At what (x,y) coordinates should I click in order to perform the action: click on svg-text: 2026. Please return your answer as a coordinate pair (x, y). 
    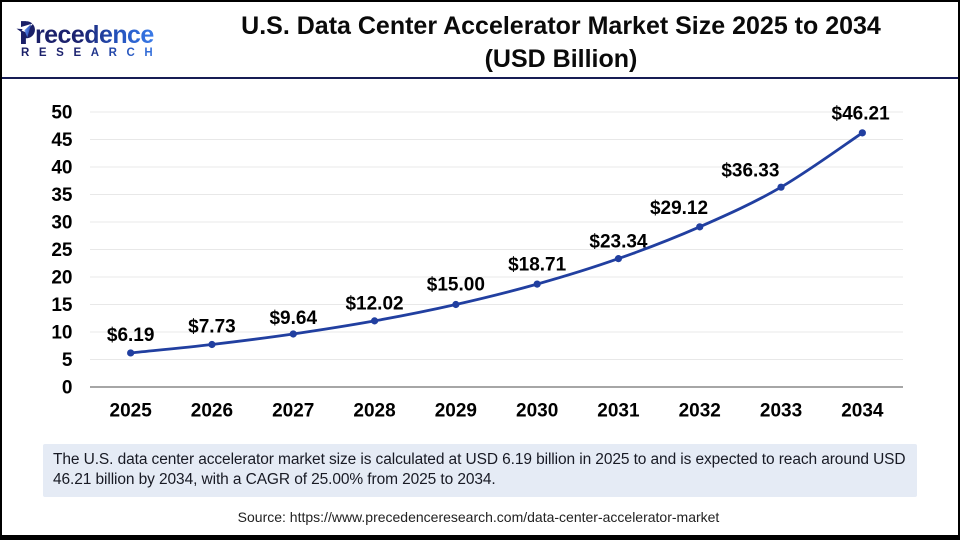
    Looking at the image, I should click on (212, 411).